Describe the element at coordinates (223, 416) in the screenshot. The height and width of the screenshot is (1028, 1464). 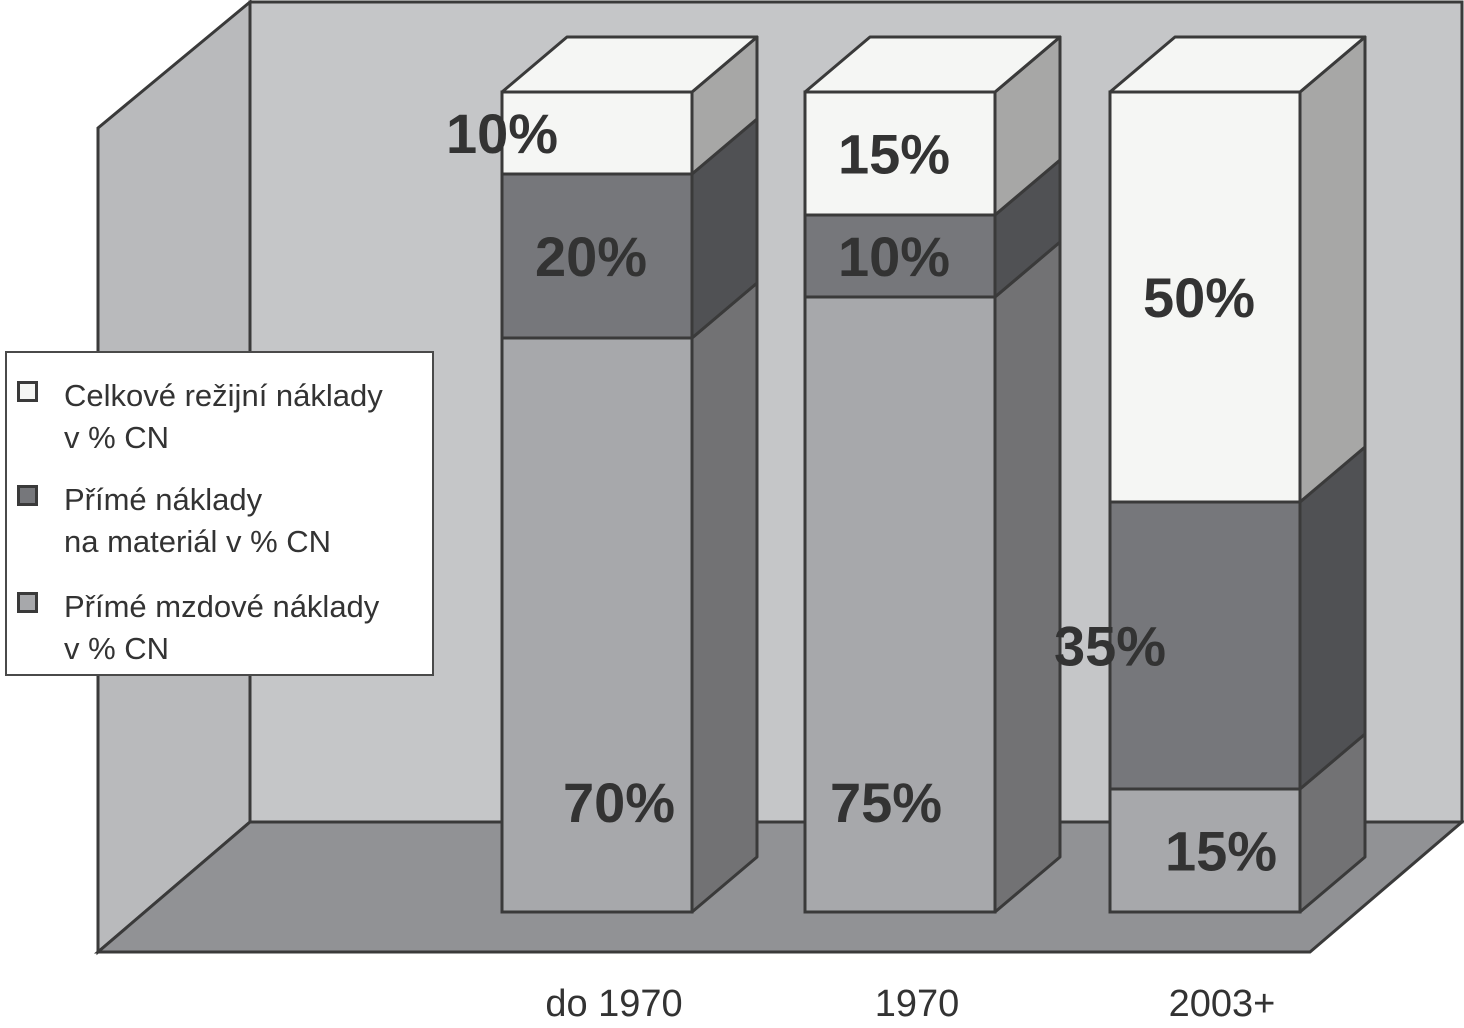
I see `legend-label-overhead: Celkové režijní náklady v % CN` at that location.